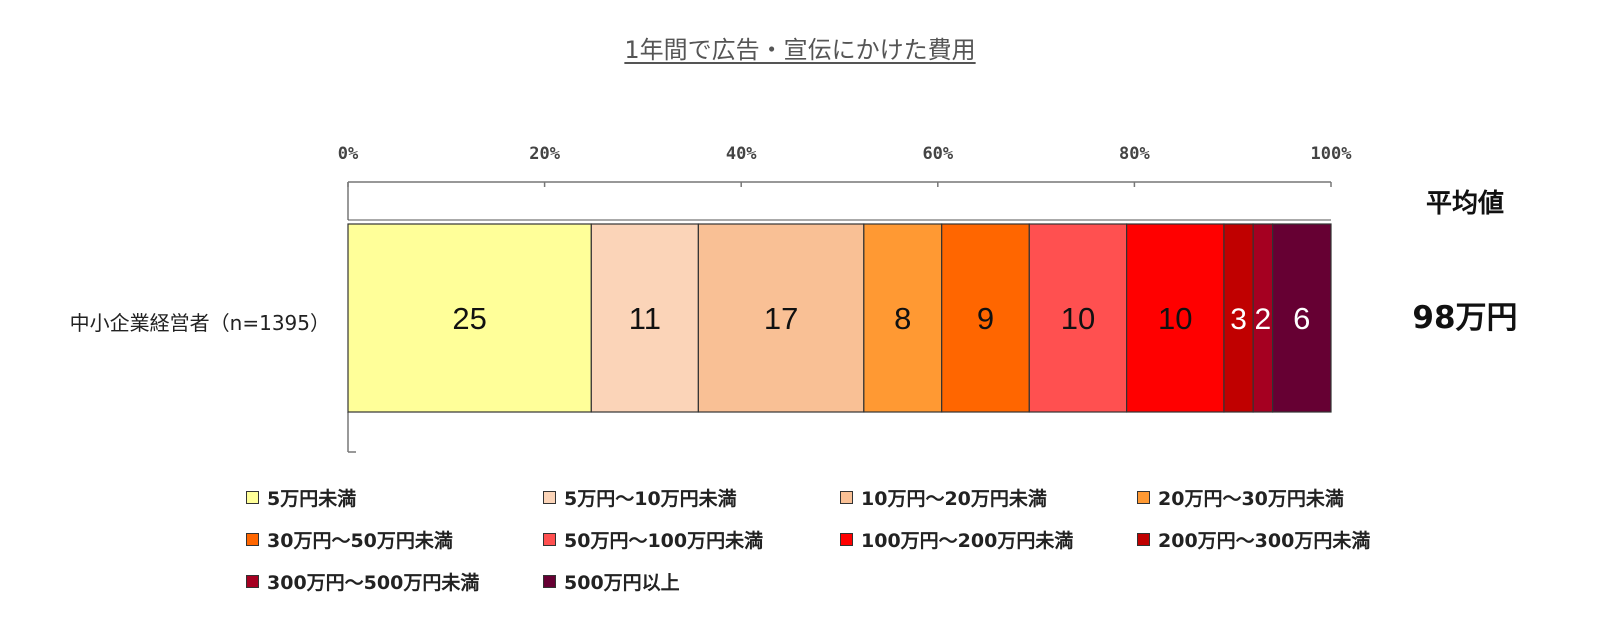 This screenshot has height=638, width=1600. What do you see at coordinates (469, 318) in the screenshot?
I see `data-label: 25` at bounding box center [469, 318].